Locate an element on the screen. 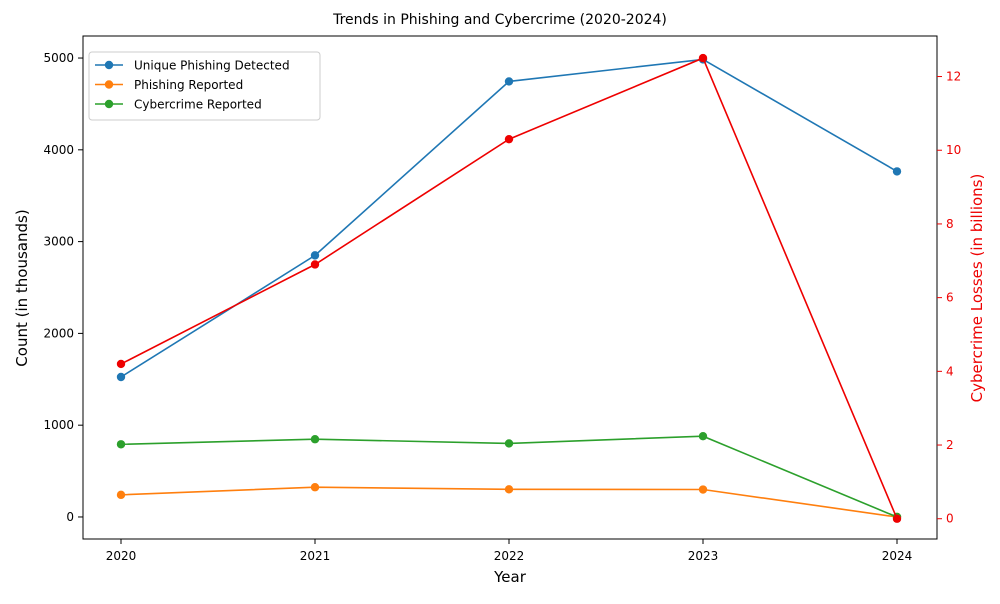  y2-axis-label: Cybercrime Losses (in billions) is located at coordinates (977, 288).